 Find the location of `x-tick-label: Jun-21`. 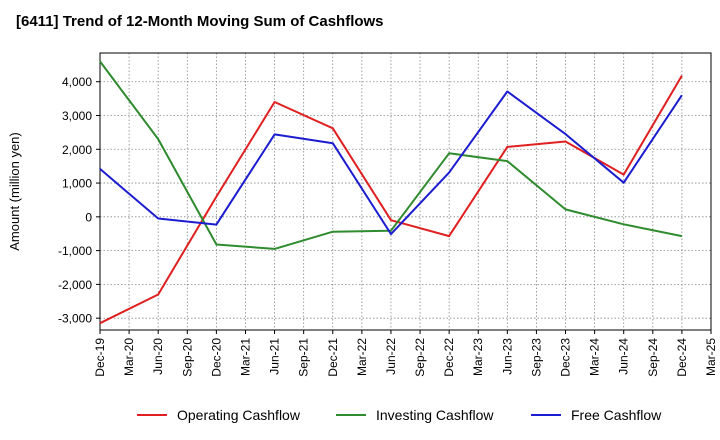

x-tick-label: Jun-21 is located at coordinates (275, 356).